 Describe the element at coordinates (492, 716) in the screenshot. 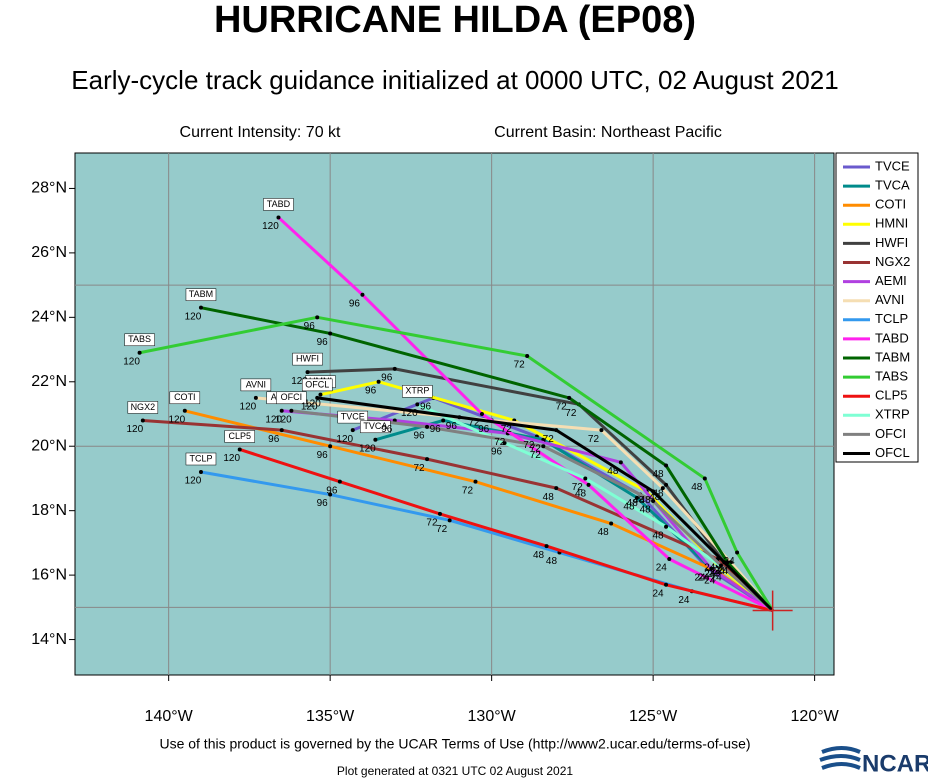

I see `x-tick-label: 130°W` at that location.